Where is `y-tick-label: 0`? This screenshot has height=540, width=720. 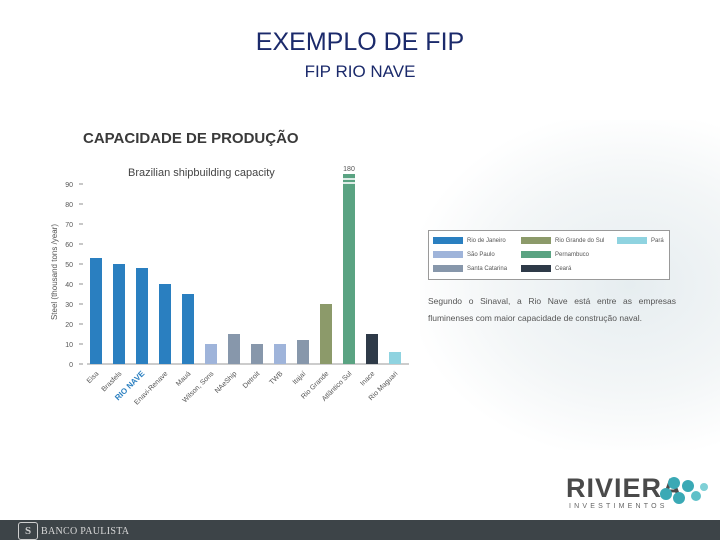 y-tick-label: 0 is located at coordinates (71, 365).